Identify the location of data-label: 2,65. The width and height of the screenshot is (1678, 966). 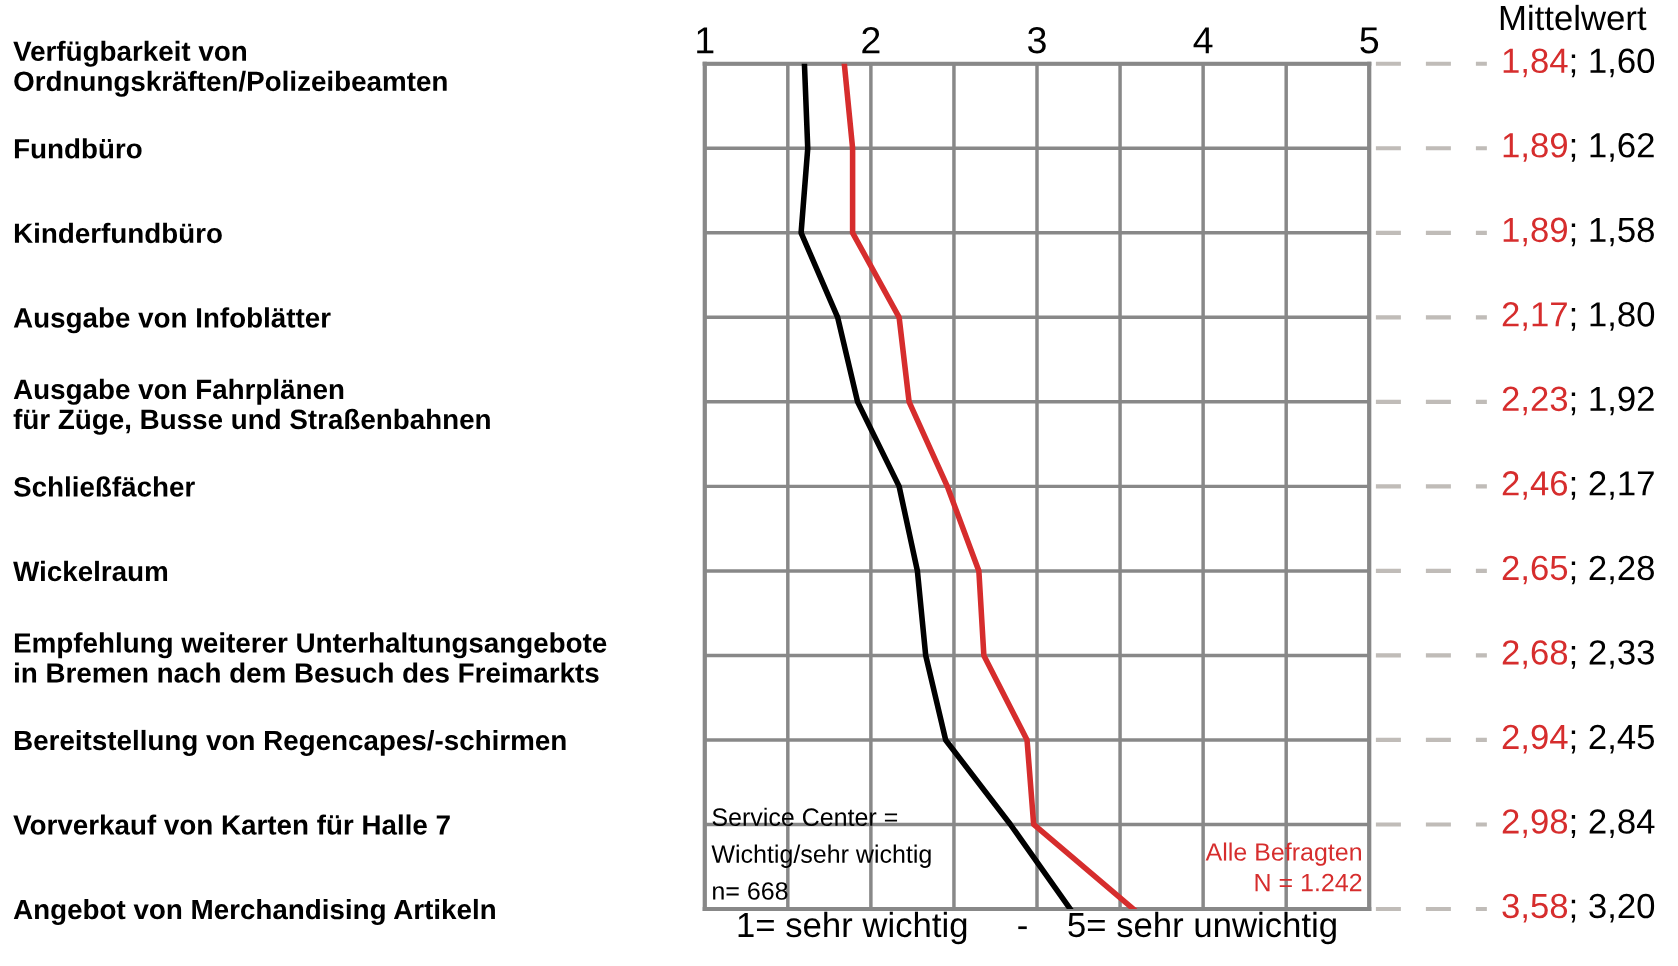
(1535, 570).